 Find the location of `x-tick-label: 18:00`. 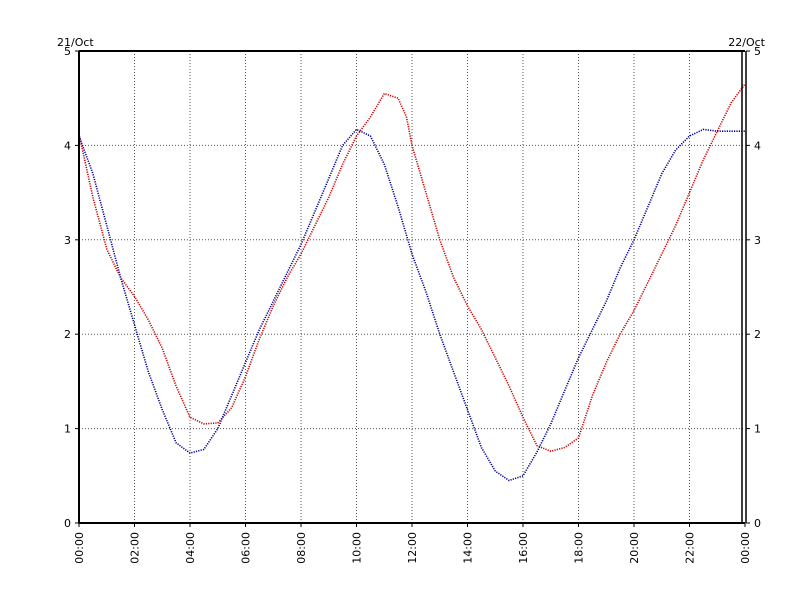

x-tick-label: 18:00 is located at coordinates (579, 548).